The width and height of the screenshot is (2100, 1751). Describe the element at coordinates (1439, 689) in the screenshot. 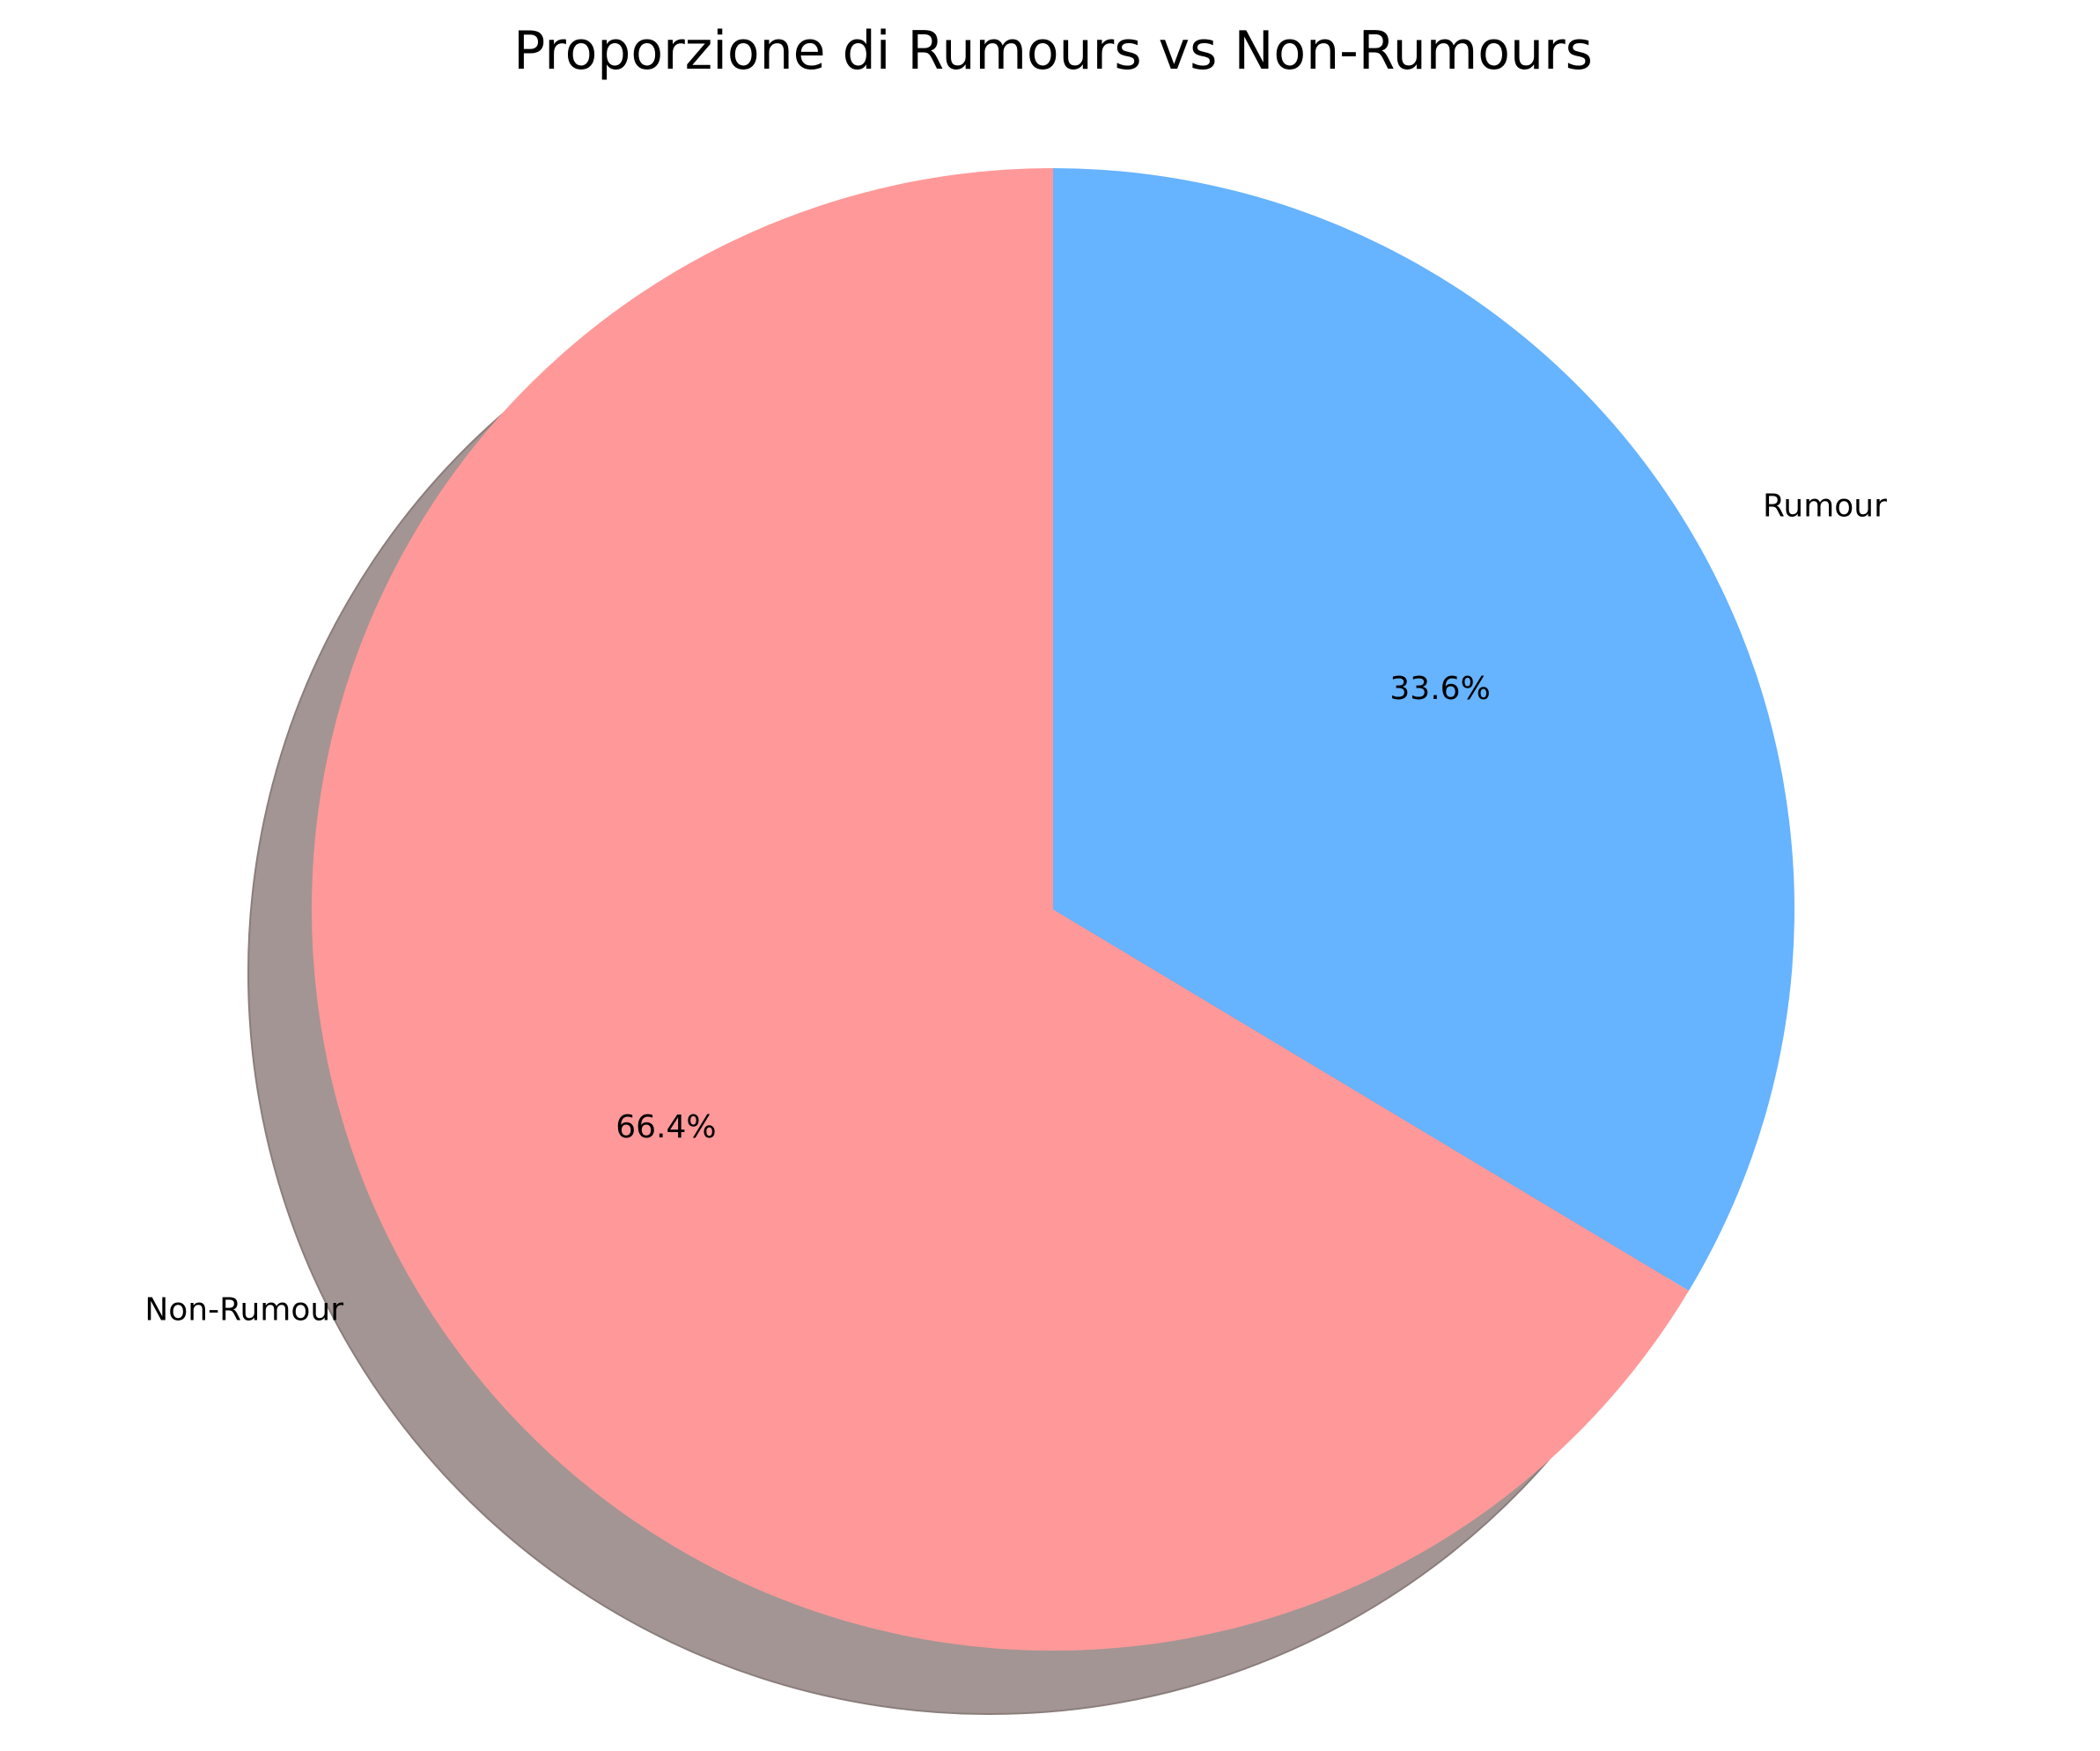

I see `slice-pct-label-rumour: 33.6%` at that location.